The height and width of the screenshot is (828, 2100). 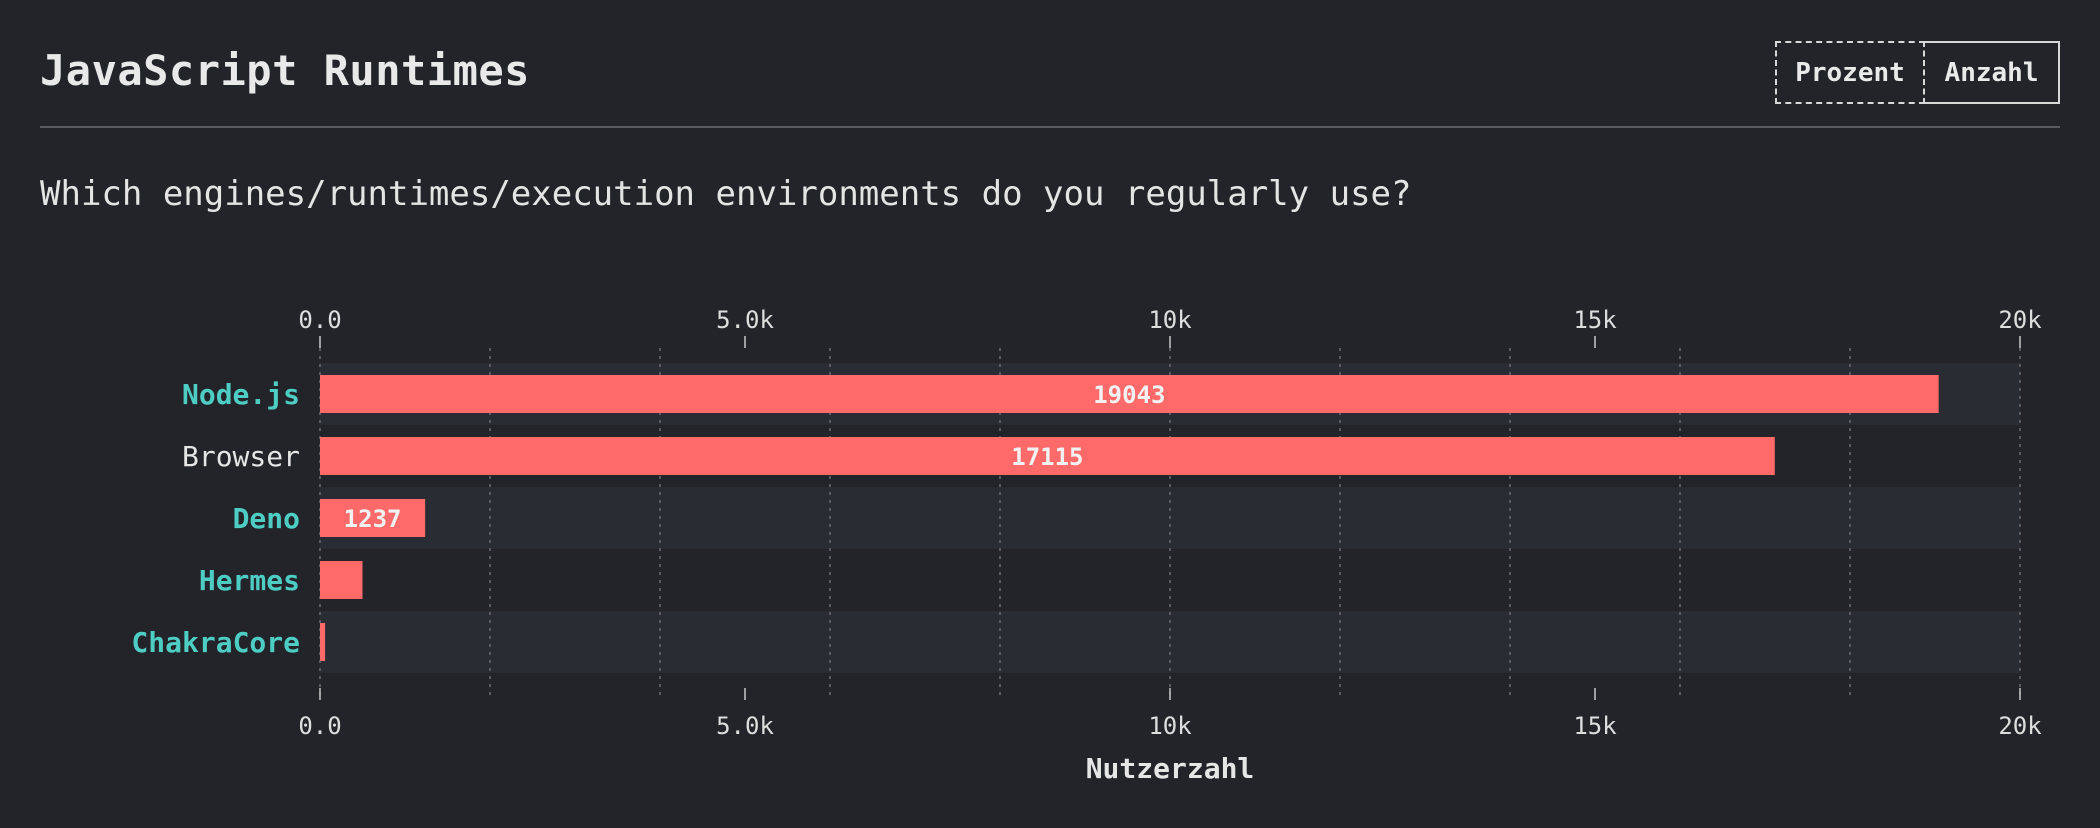 I want to click on x-tick-label-bottom: 20k, so click(x=2020, y=726).